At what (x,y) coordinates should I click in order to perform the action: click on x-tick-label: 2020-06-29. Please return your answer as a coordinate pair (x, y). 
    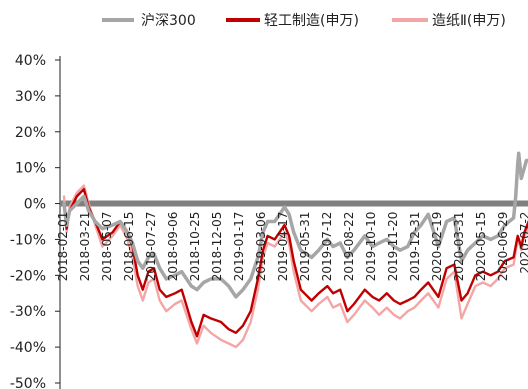
    Looking at the image, I should click on (503, 247).